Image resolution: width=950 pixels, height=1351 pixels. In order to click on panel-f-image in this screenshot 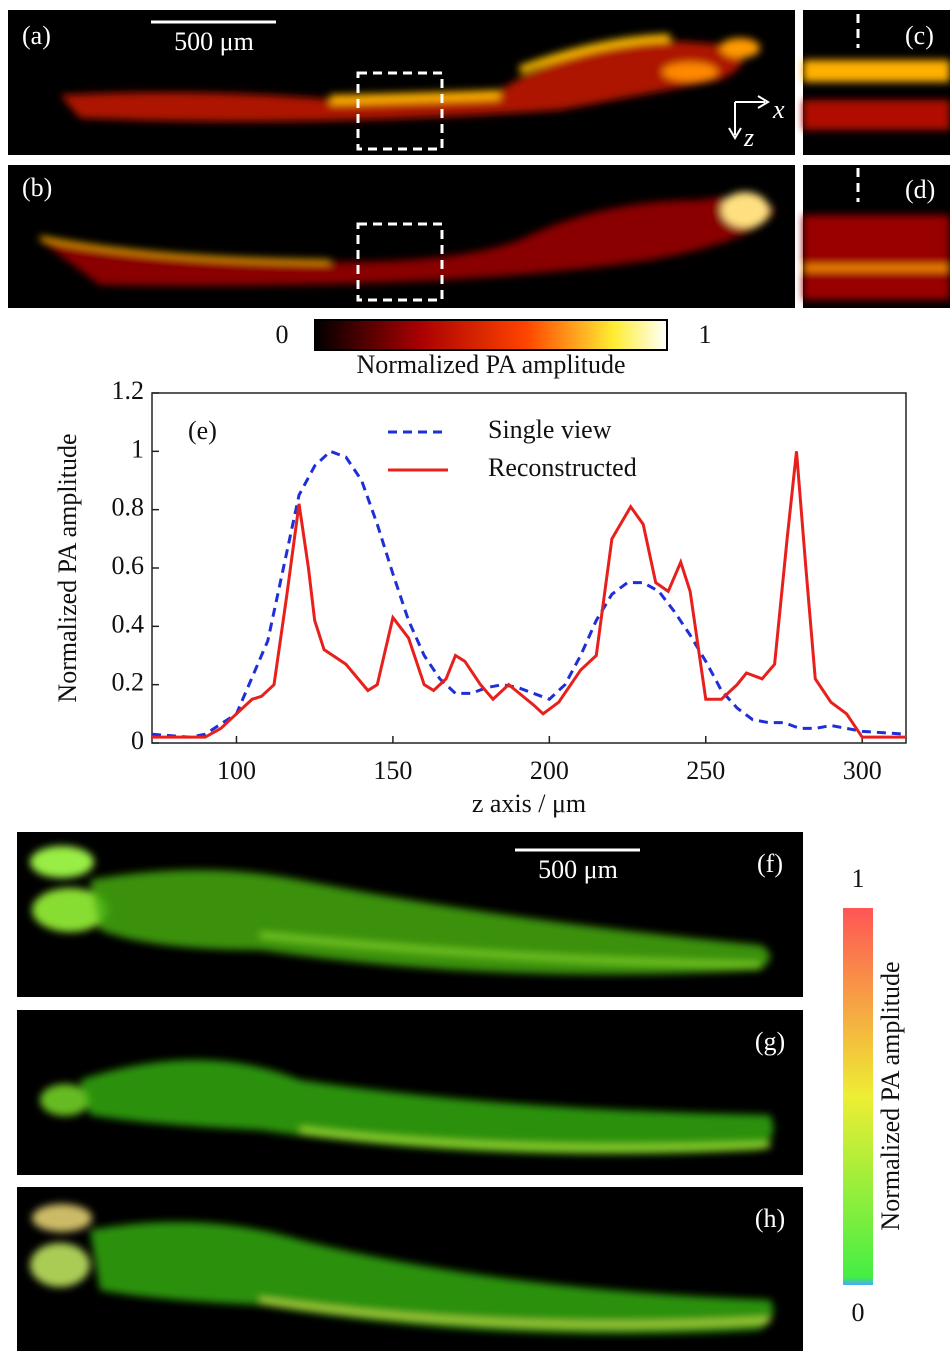, I will do `click(410, 914)`.